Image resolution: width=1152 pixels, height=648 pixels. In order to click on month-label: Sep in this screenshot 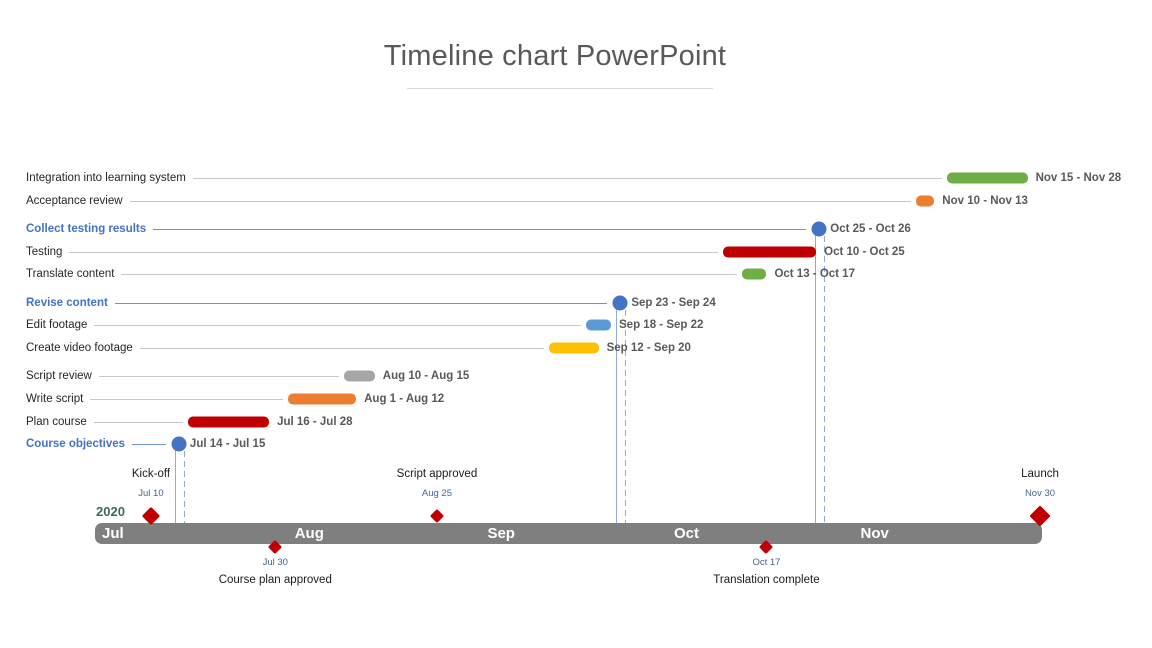, I will do `click(501, 533)`.